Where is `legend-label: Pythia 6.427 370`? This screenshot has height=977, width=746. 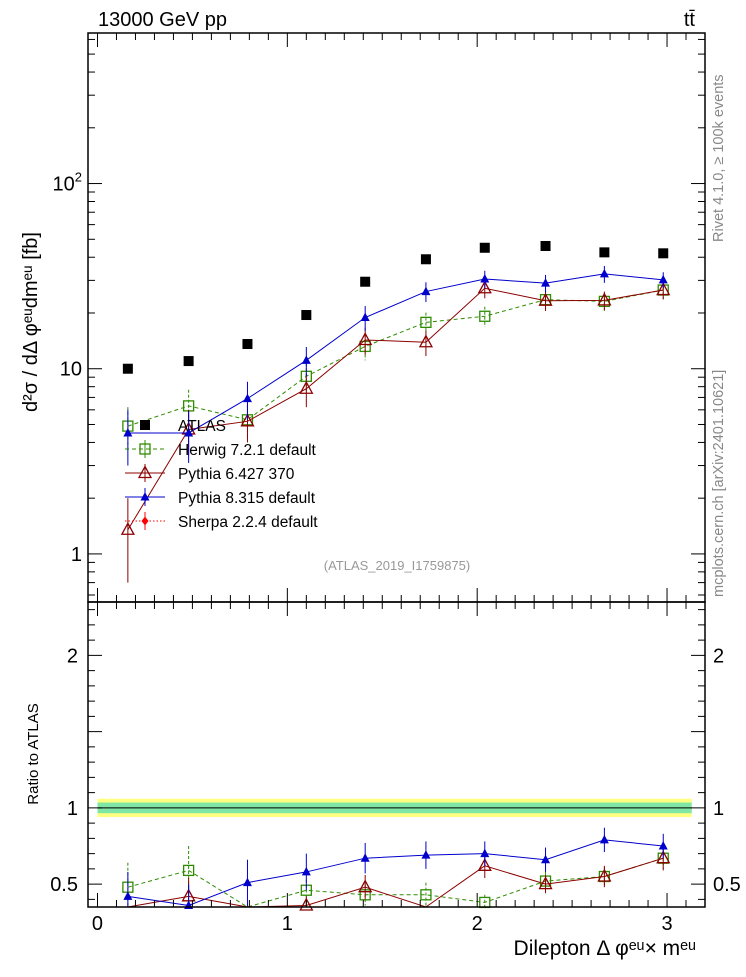 legend-label: Pythia 6.427 370 is located at coordinates (236, 474).